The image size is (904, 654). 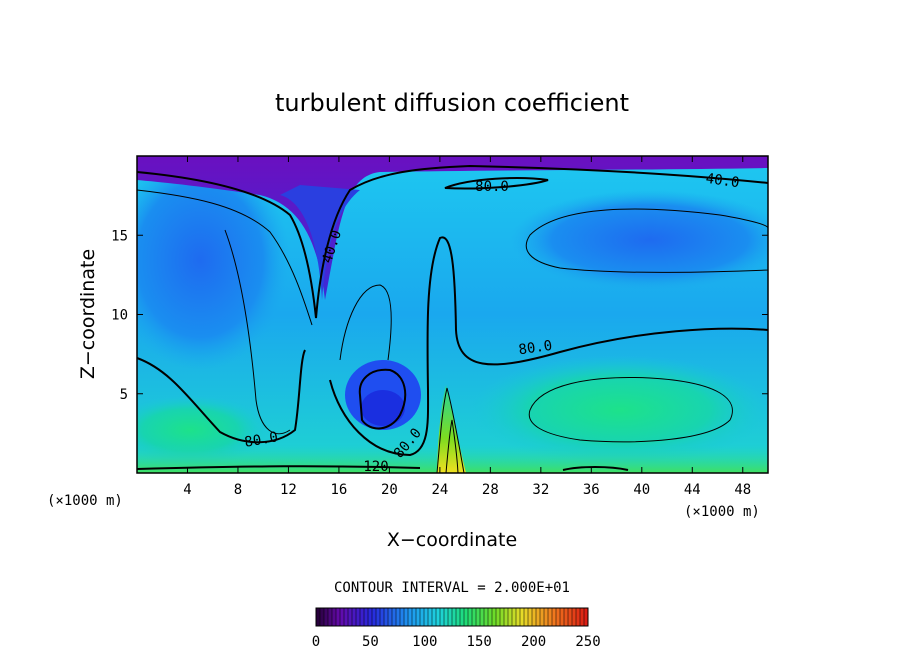 I want to click on contour-label: 40.0, so click(x=723, y=181).